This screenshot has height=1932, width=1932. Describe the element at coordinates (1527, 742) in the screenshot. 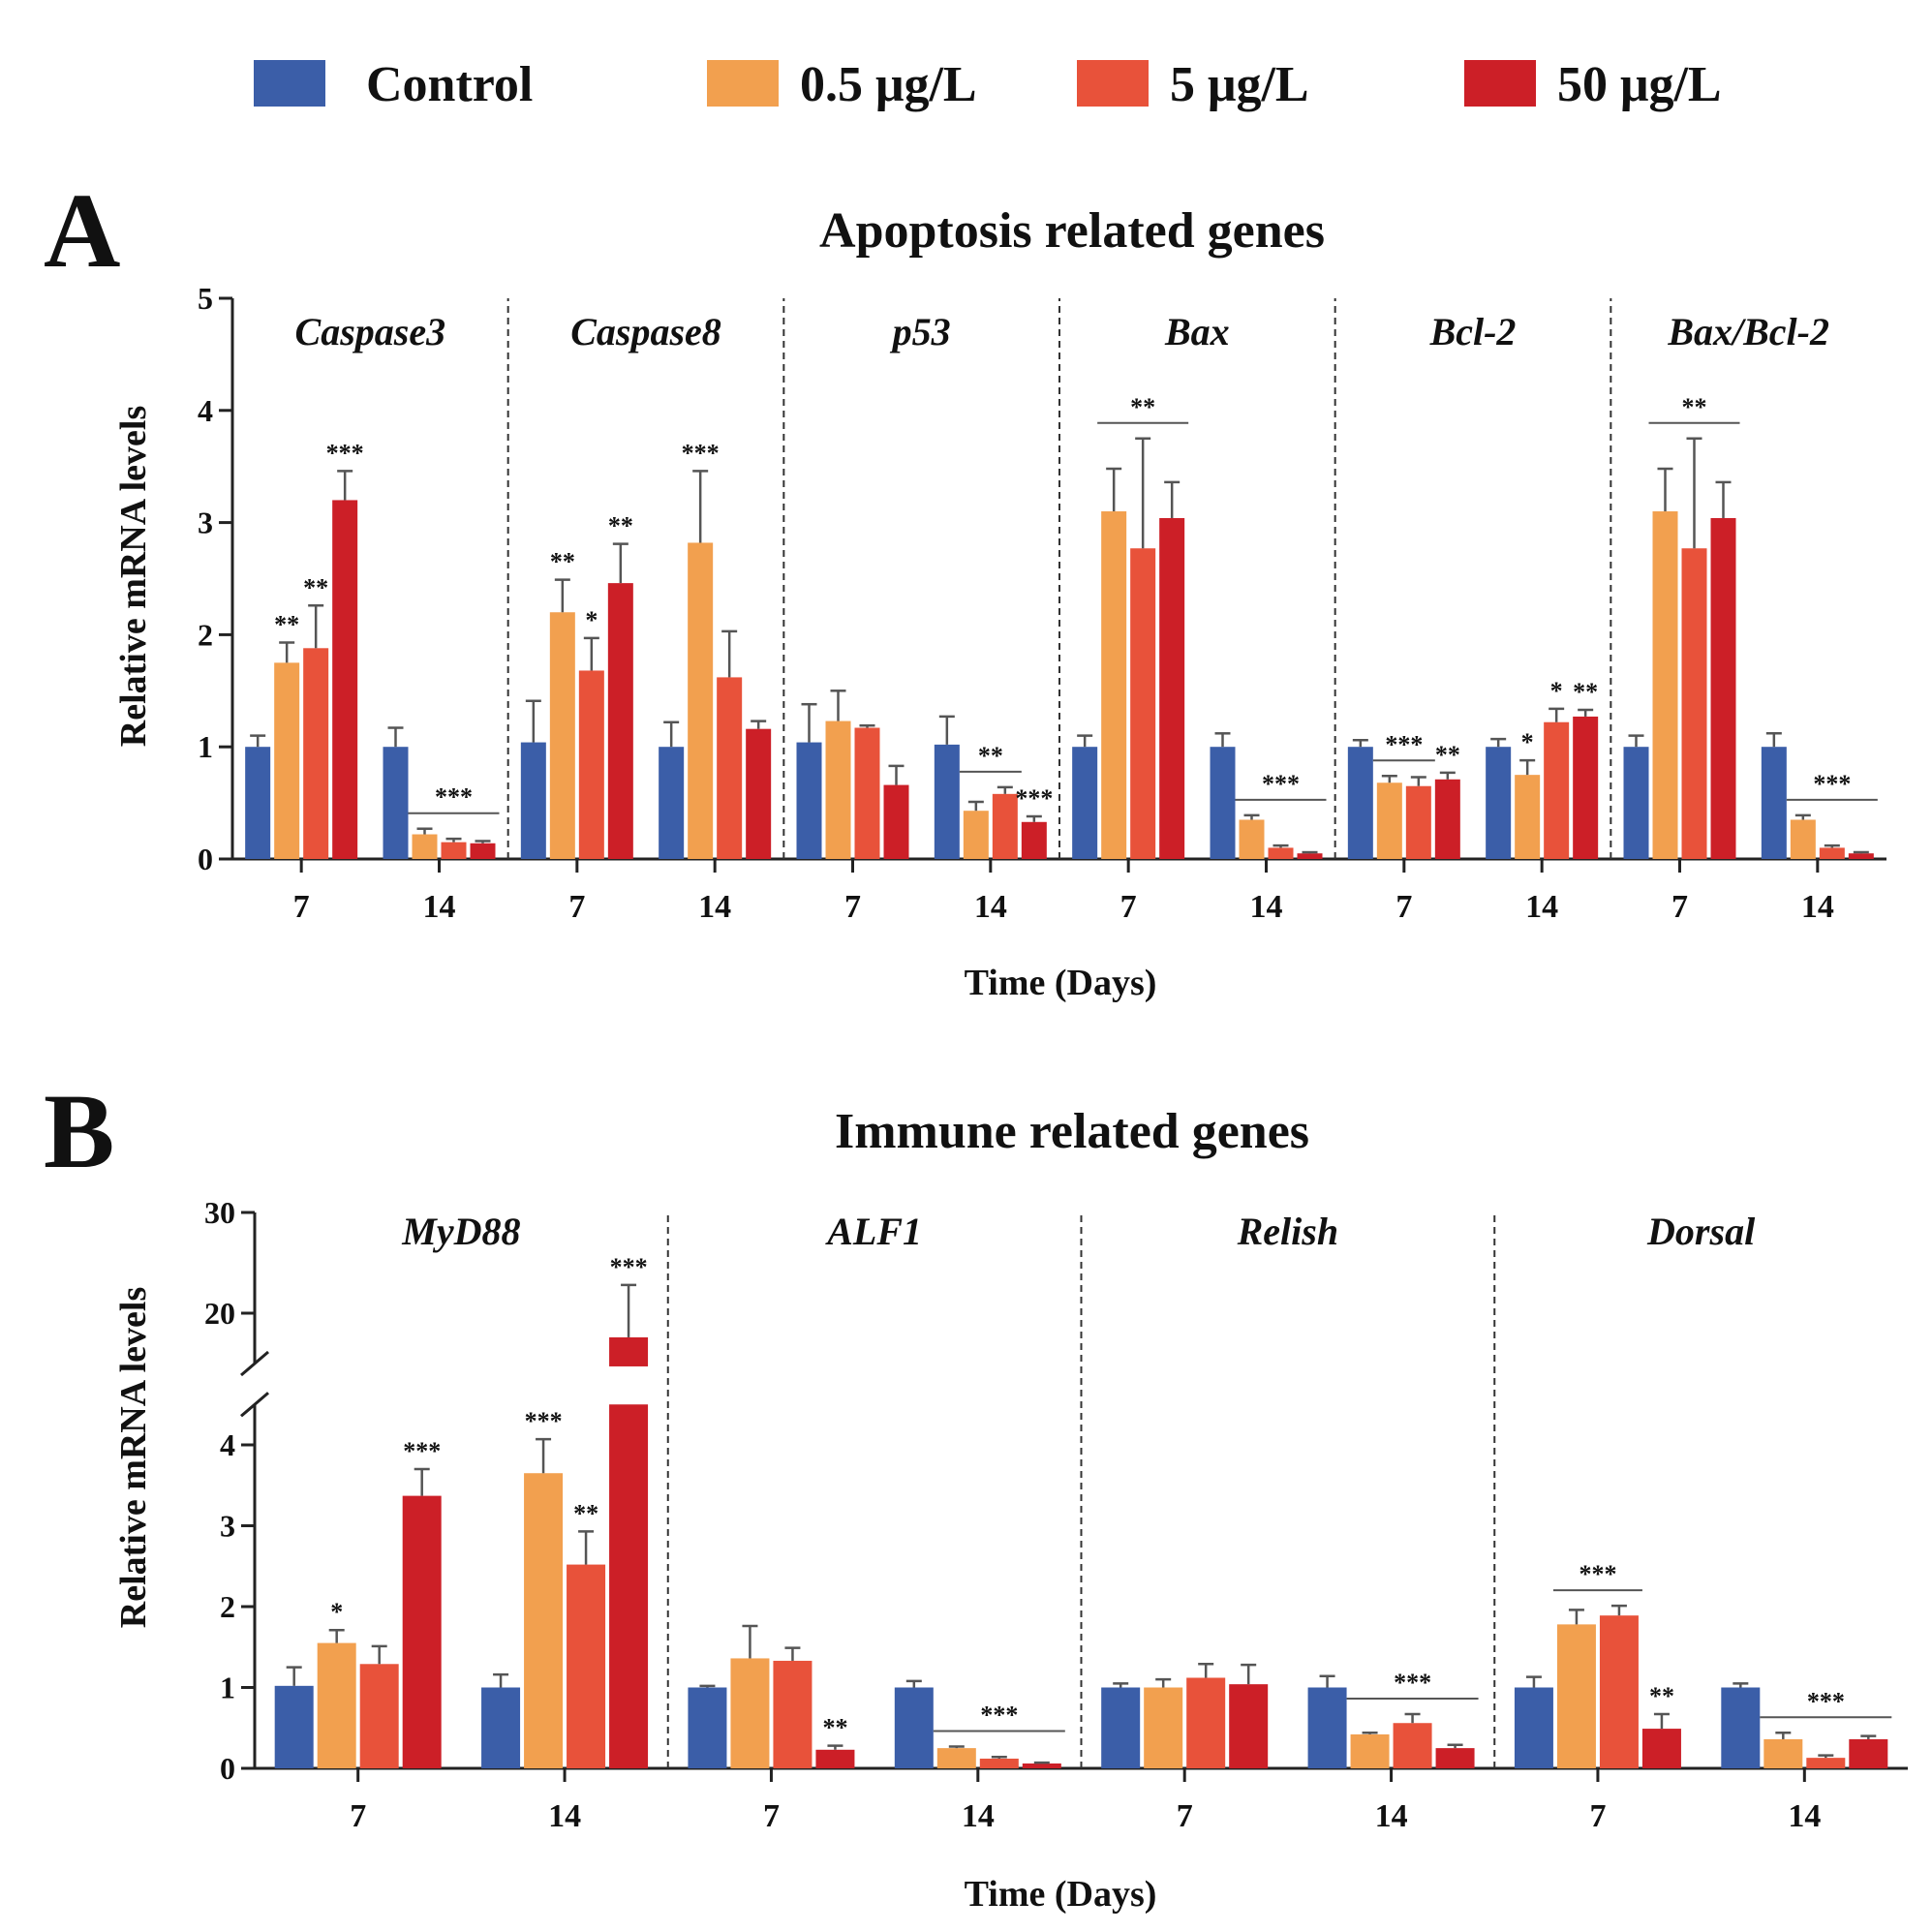

I see `significance-label: *` at that location.